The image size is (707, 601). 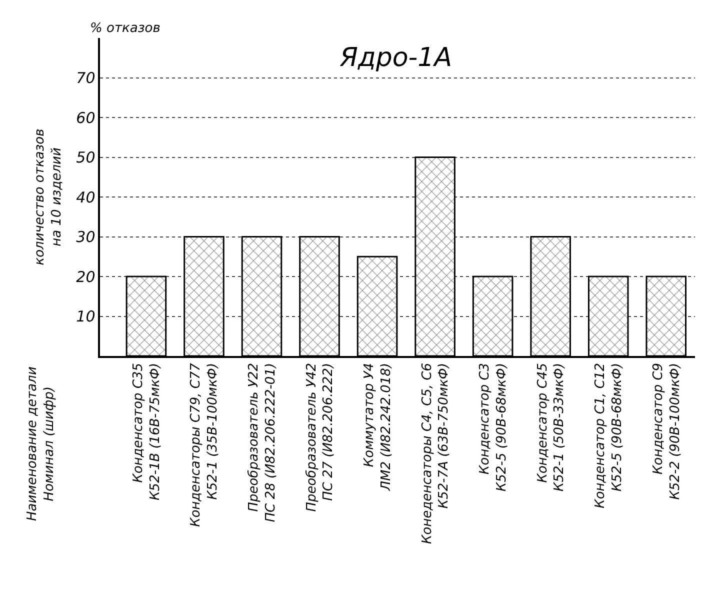 I want to click on chart-title: Ядро-1А, so click(x=395, y=58).